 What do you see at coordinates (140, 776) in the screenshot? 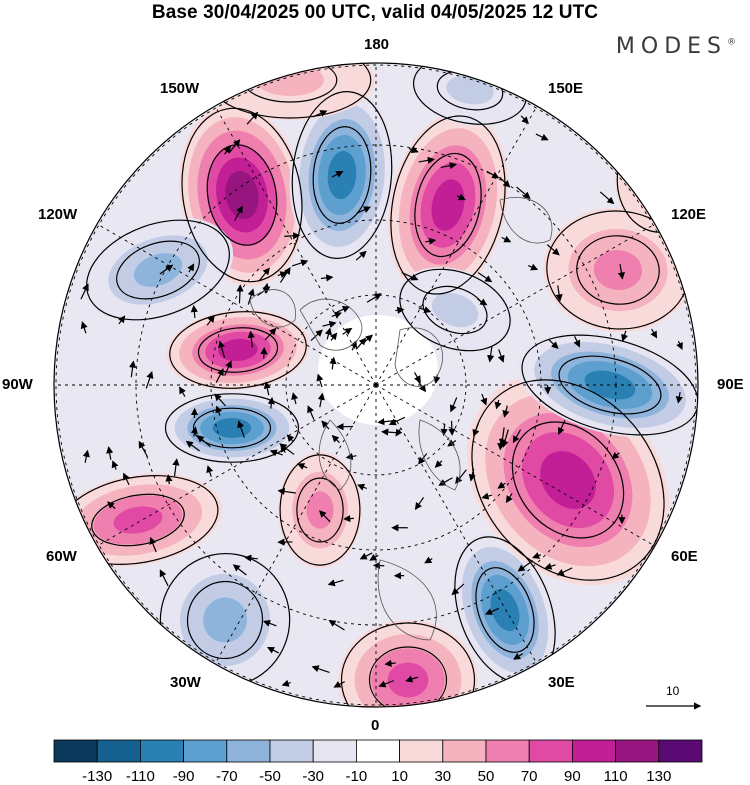
I see `colorbar-tick-label: -110` at bounding box center [140, 776].